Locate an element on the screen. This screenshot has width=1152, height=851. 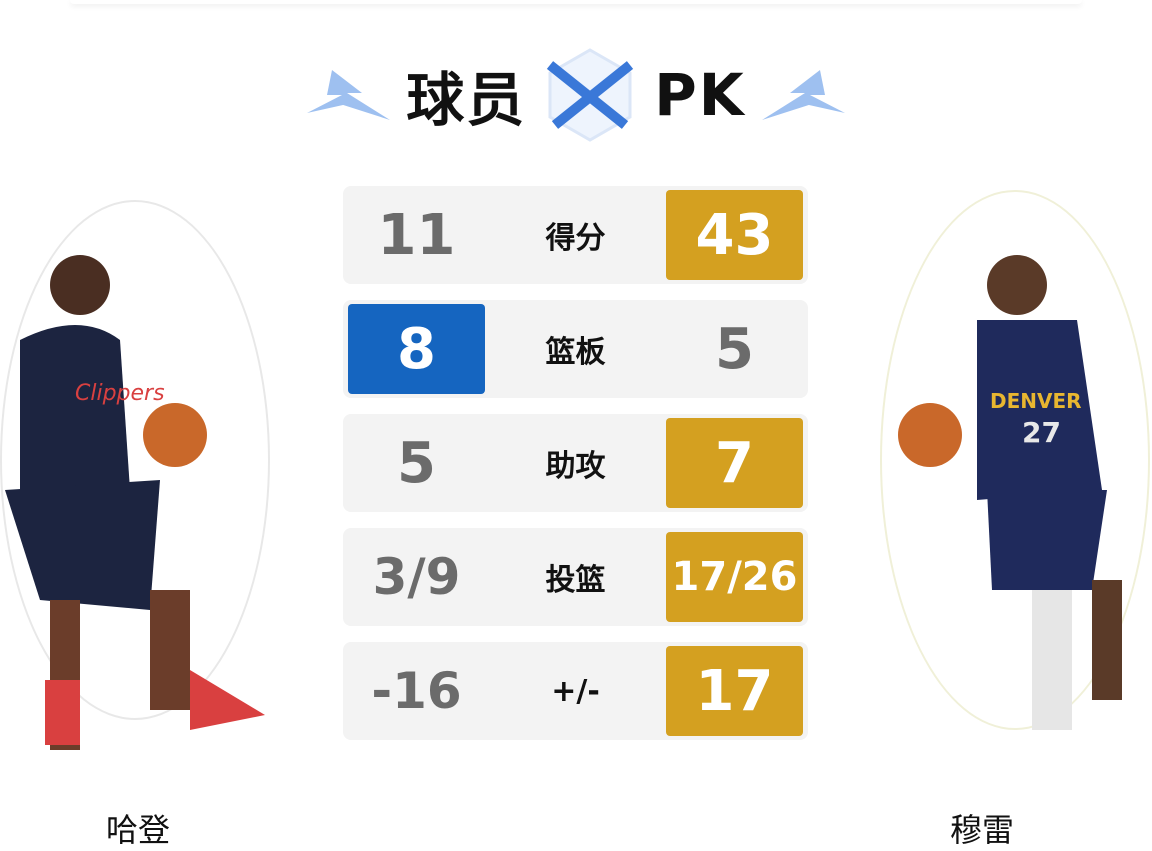
stat-label: +/- is located at coordinates (575, 691).